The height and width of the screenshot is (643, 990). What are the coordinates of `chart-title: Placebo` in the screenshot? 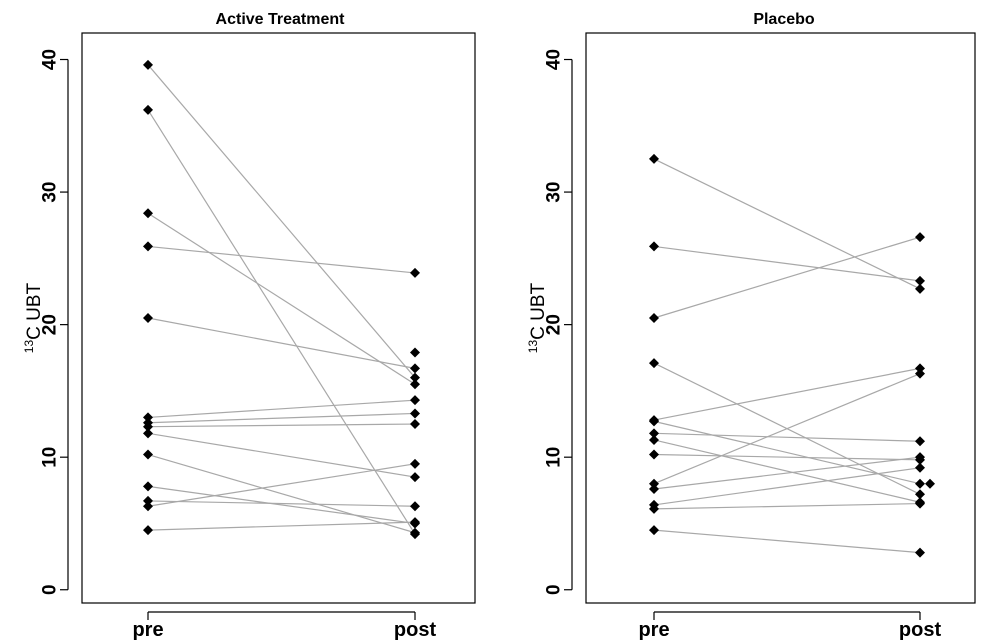 It's located at (784, 19).